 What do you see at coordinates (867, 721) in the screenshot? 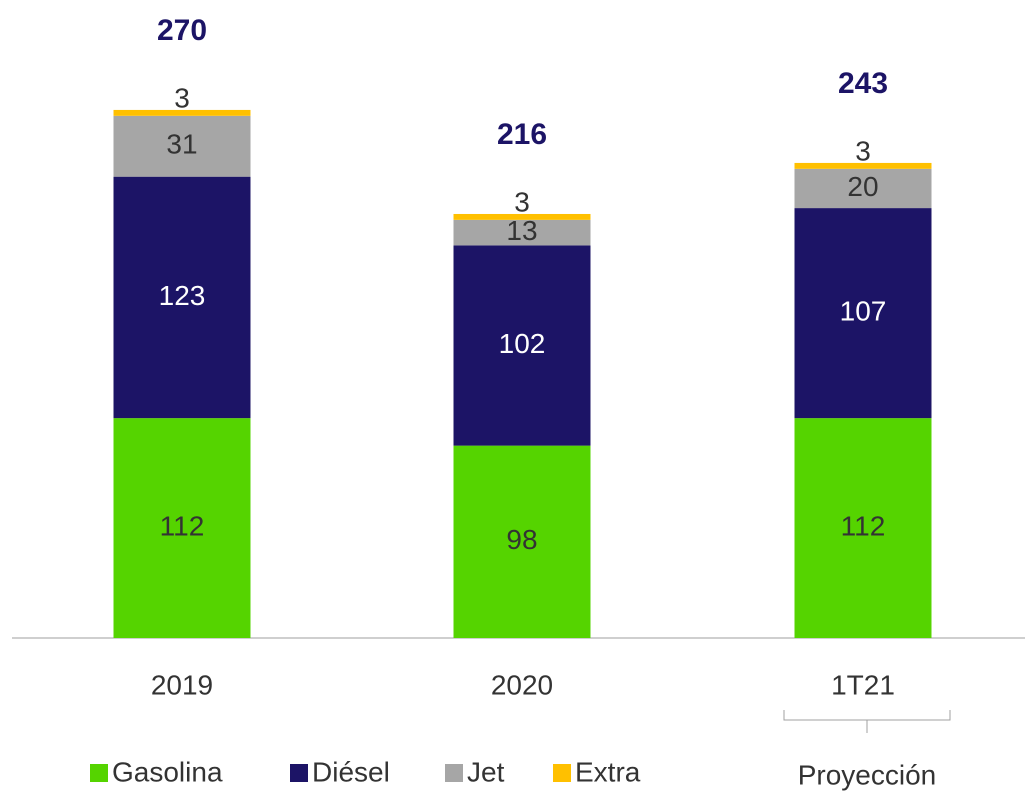
I see `bracket` at bounding box center [867, 721].